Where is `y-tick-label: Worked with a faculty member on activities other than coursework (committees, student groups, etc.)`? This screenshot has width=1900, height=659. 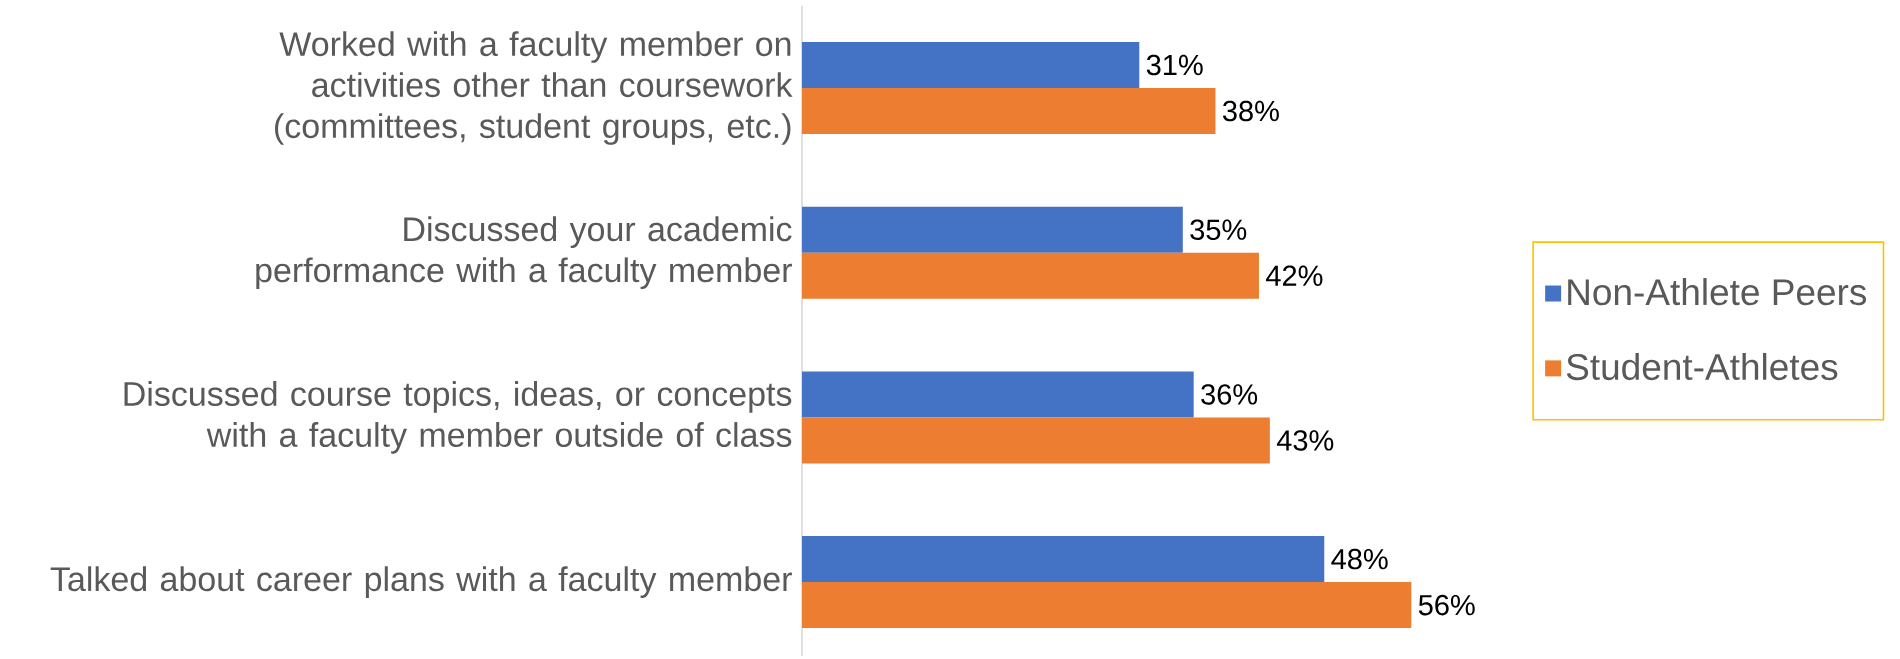
y-tick-label: Worked with a faculty member on activities other than coursework (committees, student groups, etc.) is located at coordinates (534, 88).